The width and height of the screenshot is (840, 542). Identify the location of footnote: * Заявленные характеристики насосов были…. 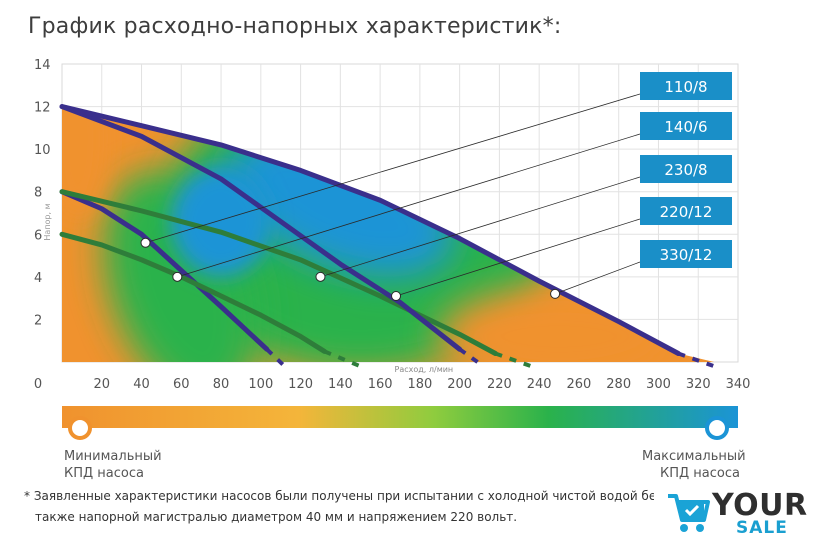
(339, 507).